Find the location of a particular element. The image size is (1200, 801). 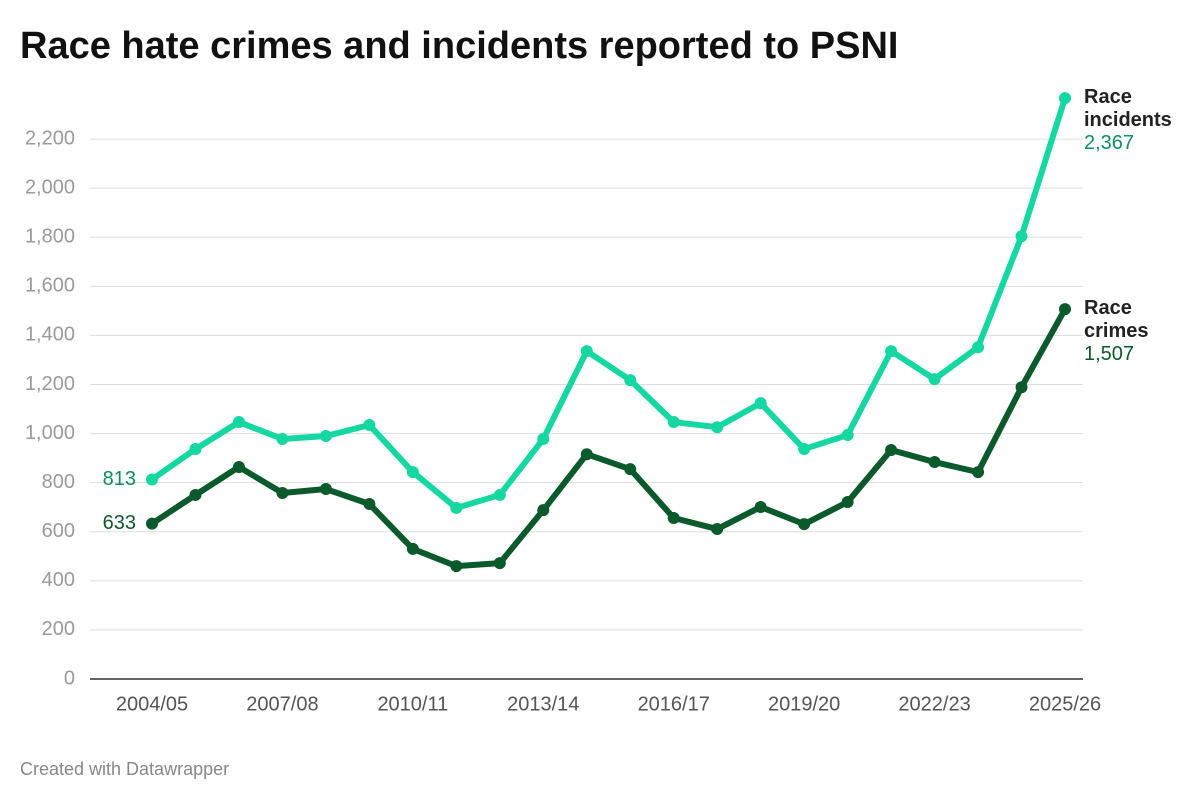

y-tick-label: 200 is located at coordinates (58, 629).